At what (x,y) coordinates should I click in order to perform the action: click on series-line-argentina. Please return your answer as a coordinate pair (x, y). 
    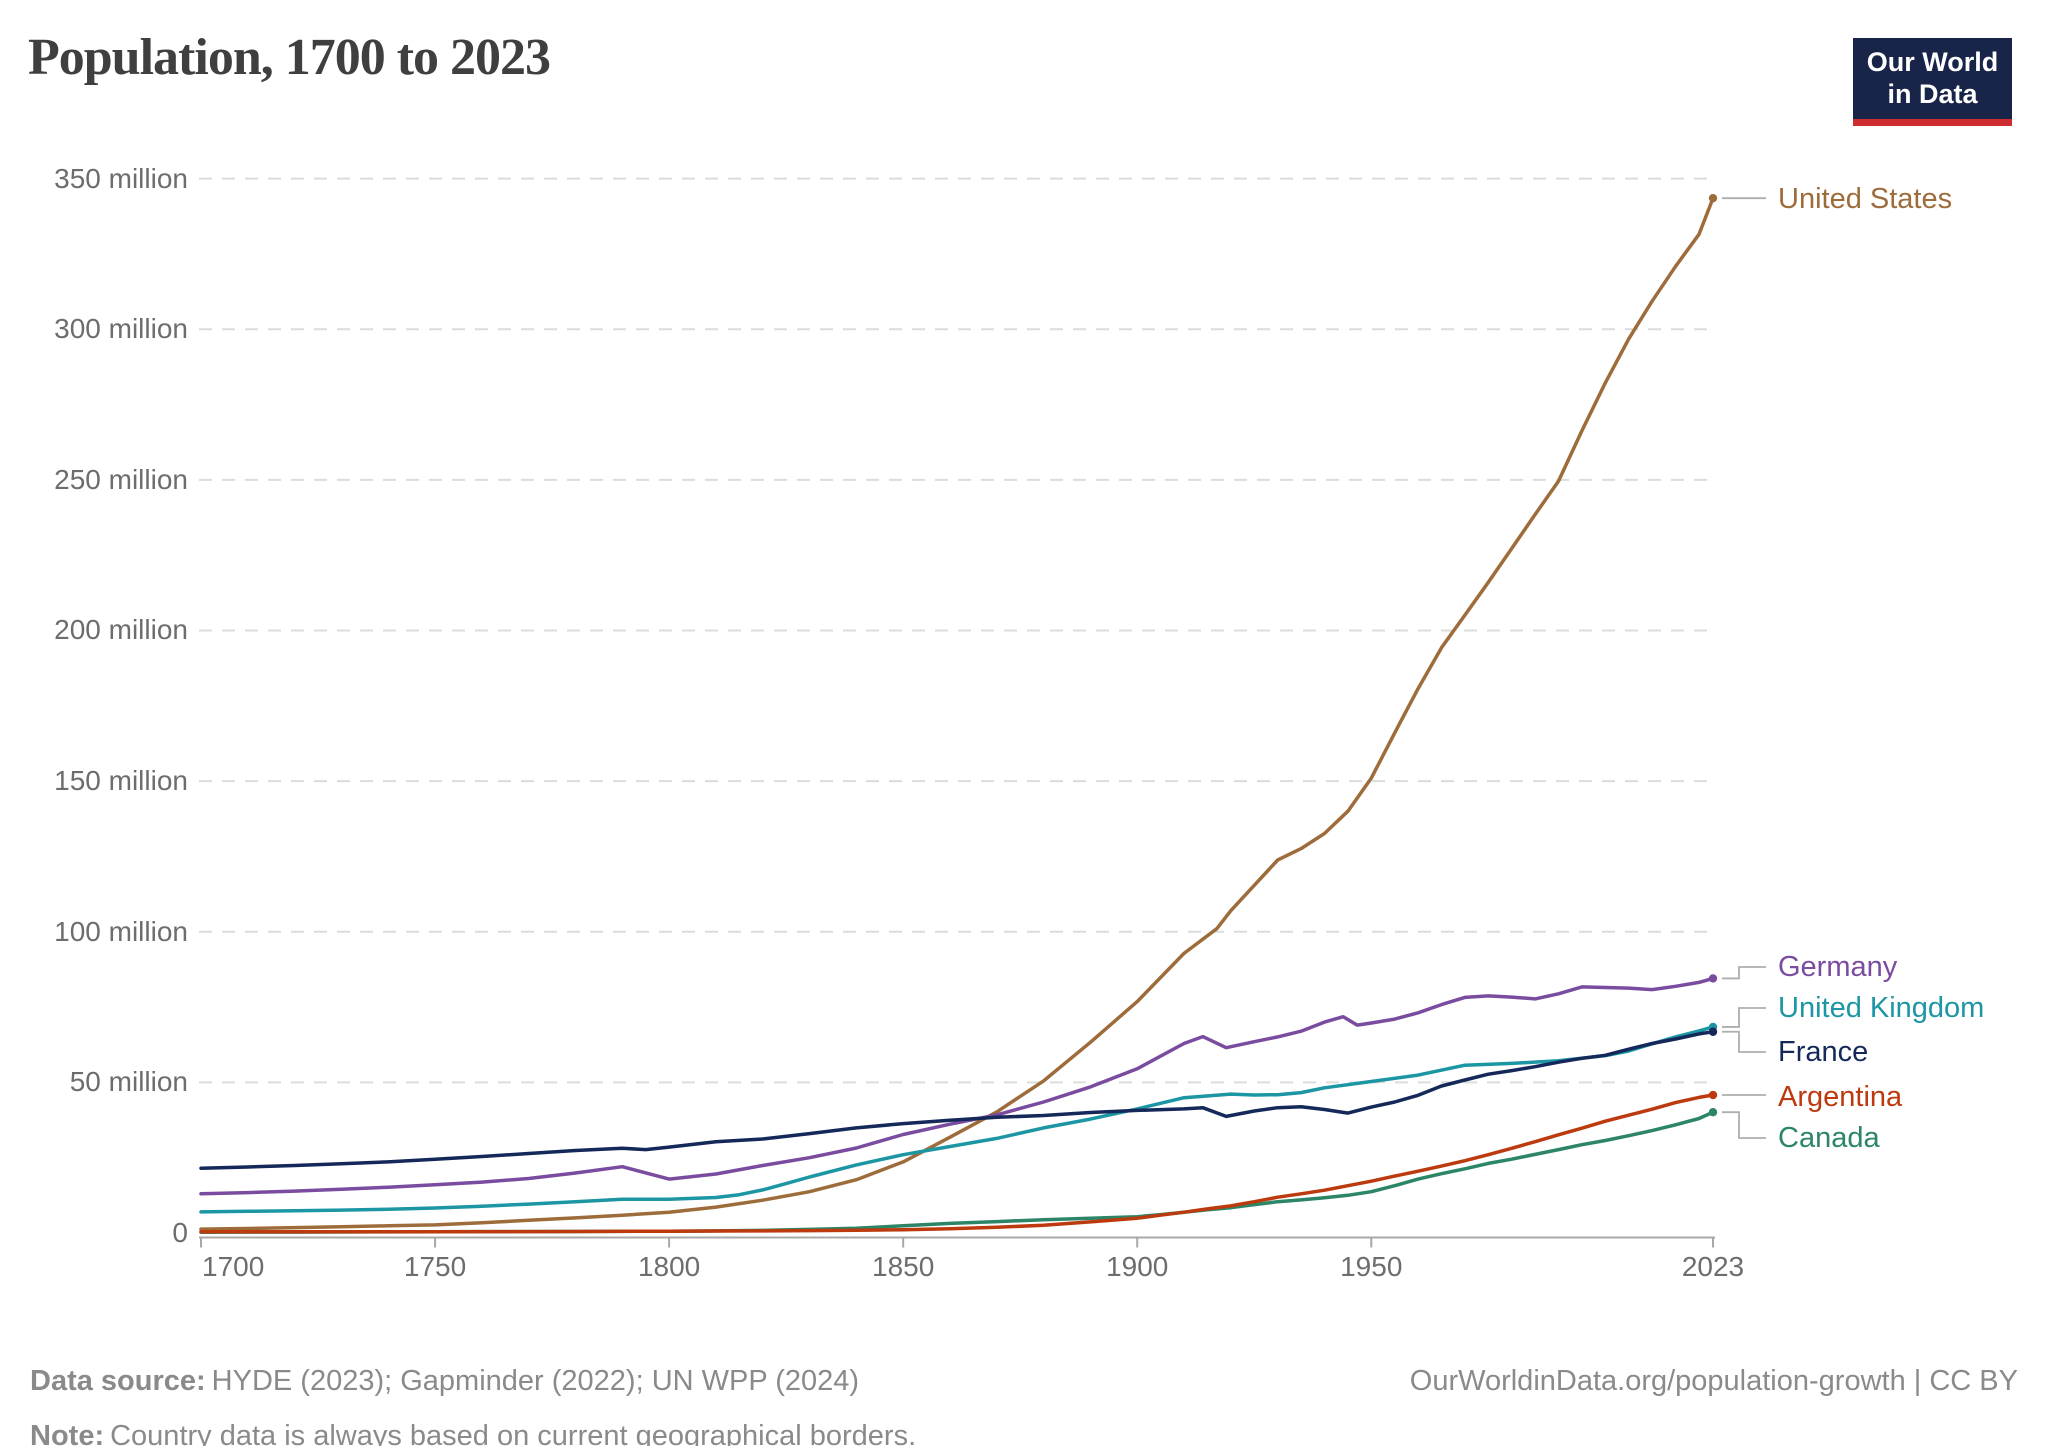
    Looking at the image, I should click on (957, 1163).